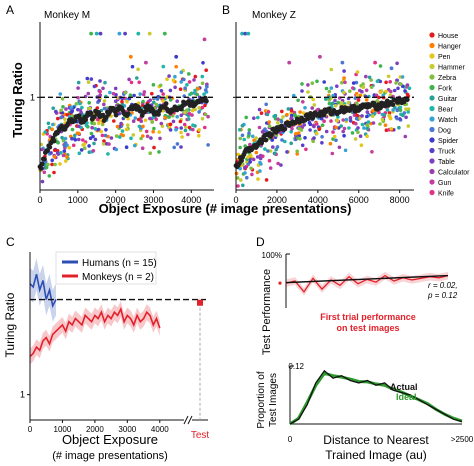 The image size is (474, 466). I want to click on panel-b-points, so click(322, 109).